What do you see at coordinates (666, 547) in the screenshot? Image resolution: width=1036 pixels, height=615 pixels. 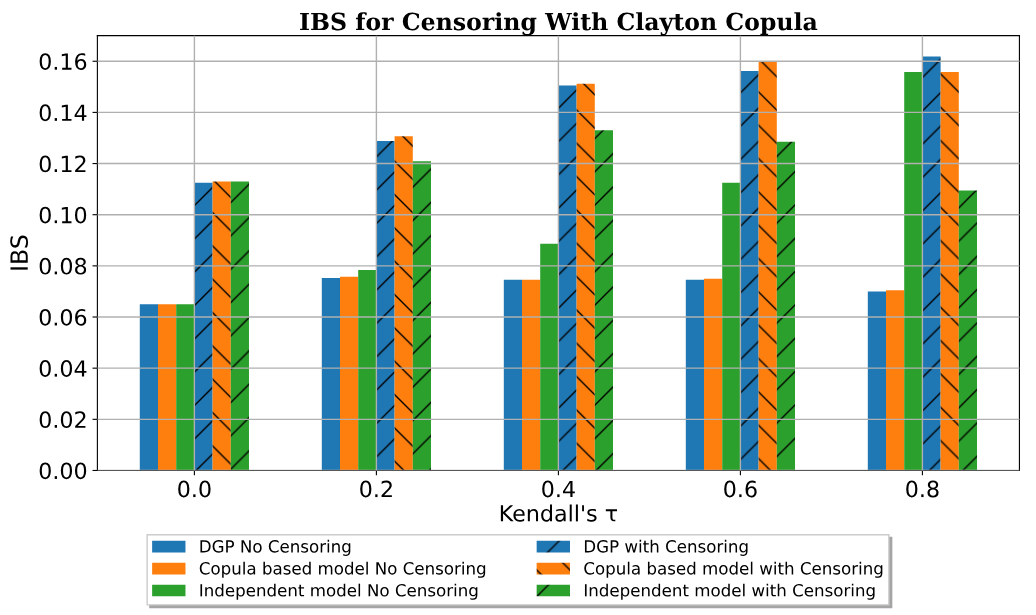 I see `legend-label: DGP with Censoring` at bounding box center [666, 547].